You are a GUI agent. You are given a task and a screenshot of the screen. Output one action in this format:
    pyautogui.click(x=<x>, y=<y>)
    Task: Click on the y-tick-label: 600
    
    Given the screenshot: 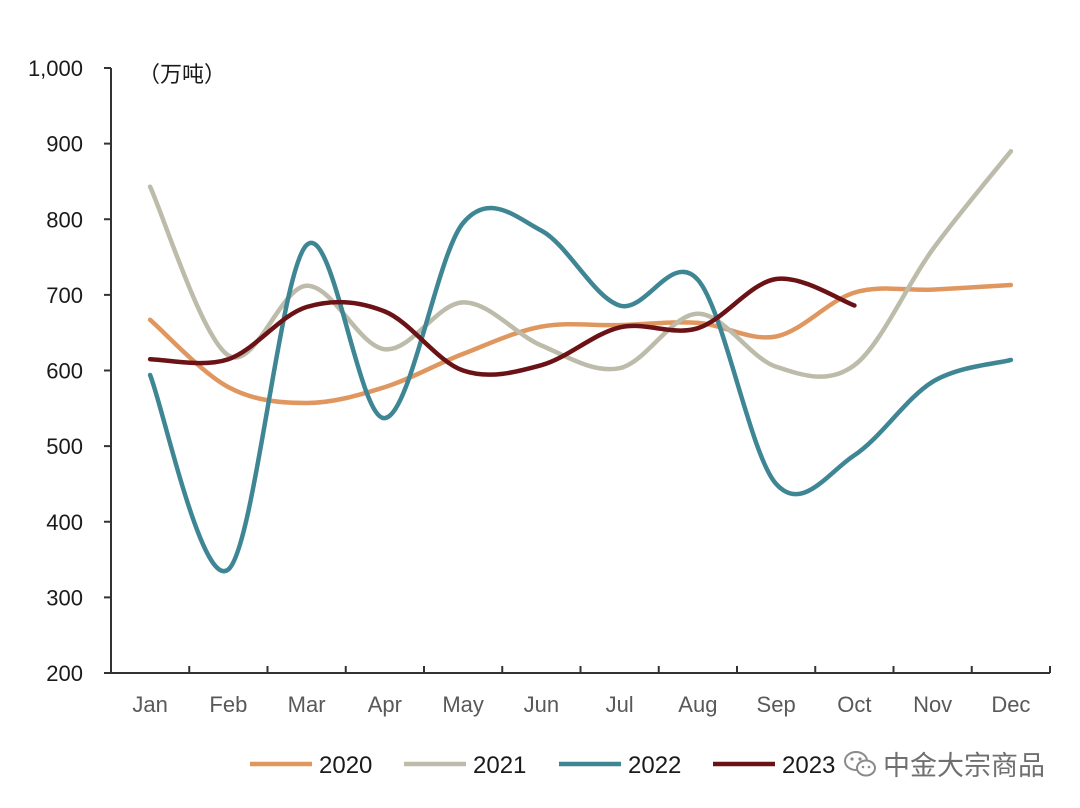 What is the action you would take?
    pyautogui.click(x=64, y=371)
    